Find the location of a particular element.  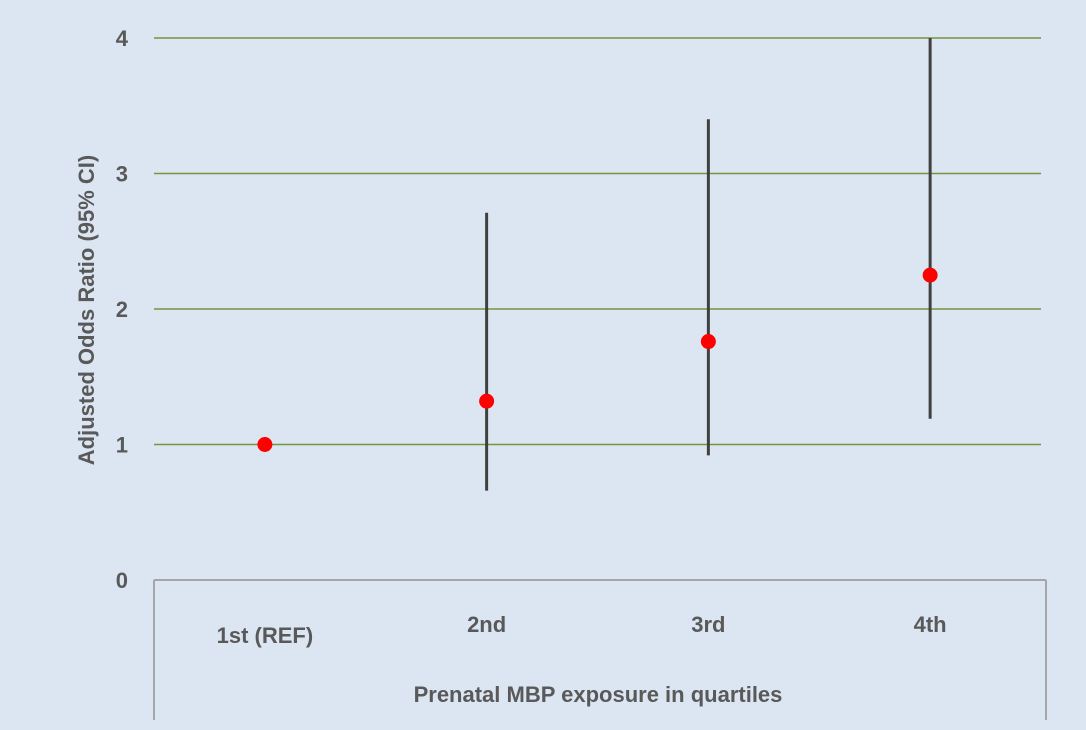

x-category-label-4: 4th is located at coordinates (930, 624).